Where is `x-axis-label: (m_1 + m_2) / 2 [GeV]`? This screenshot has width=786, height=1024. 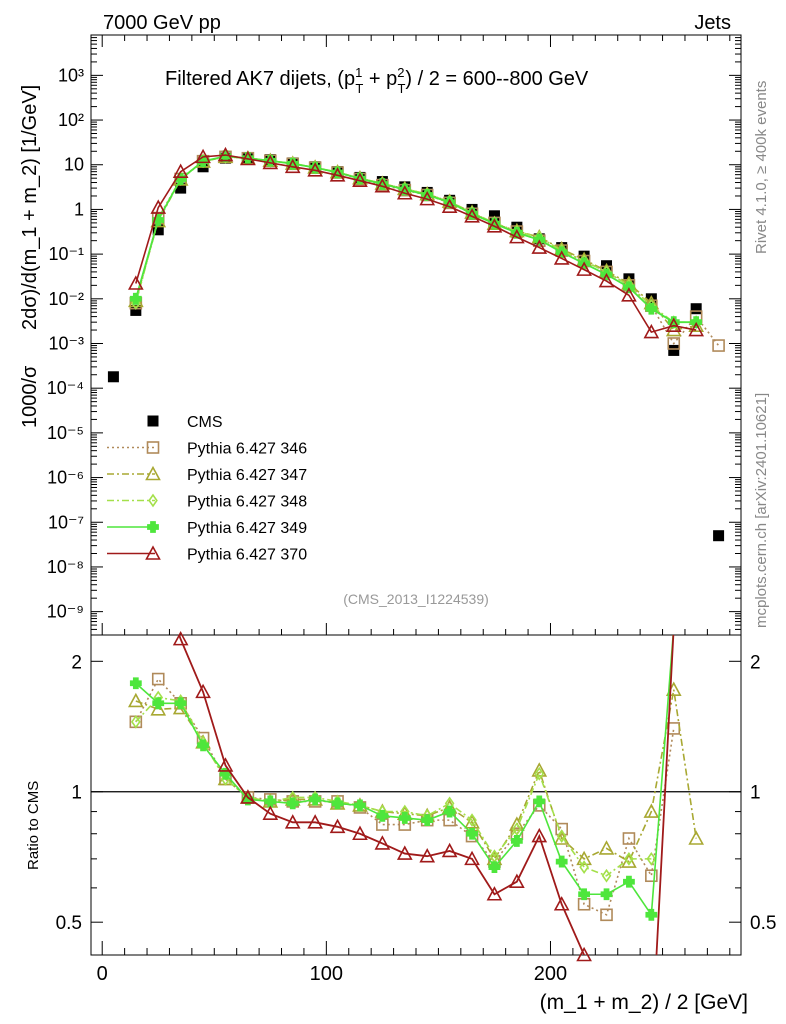
x-axis-label: (m_1 + m_2) / 2 [GeV] is located at coordinates (644, 1002).